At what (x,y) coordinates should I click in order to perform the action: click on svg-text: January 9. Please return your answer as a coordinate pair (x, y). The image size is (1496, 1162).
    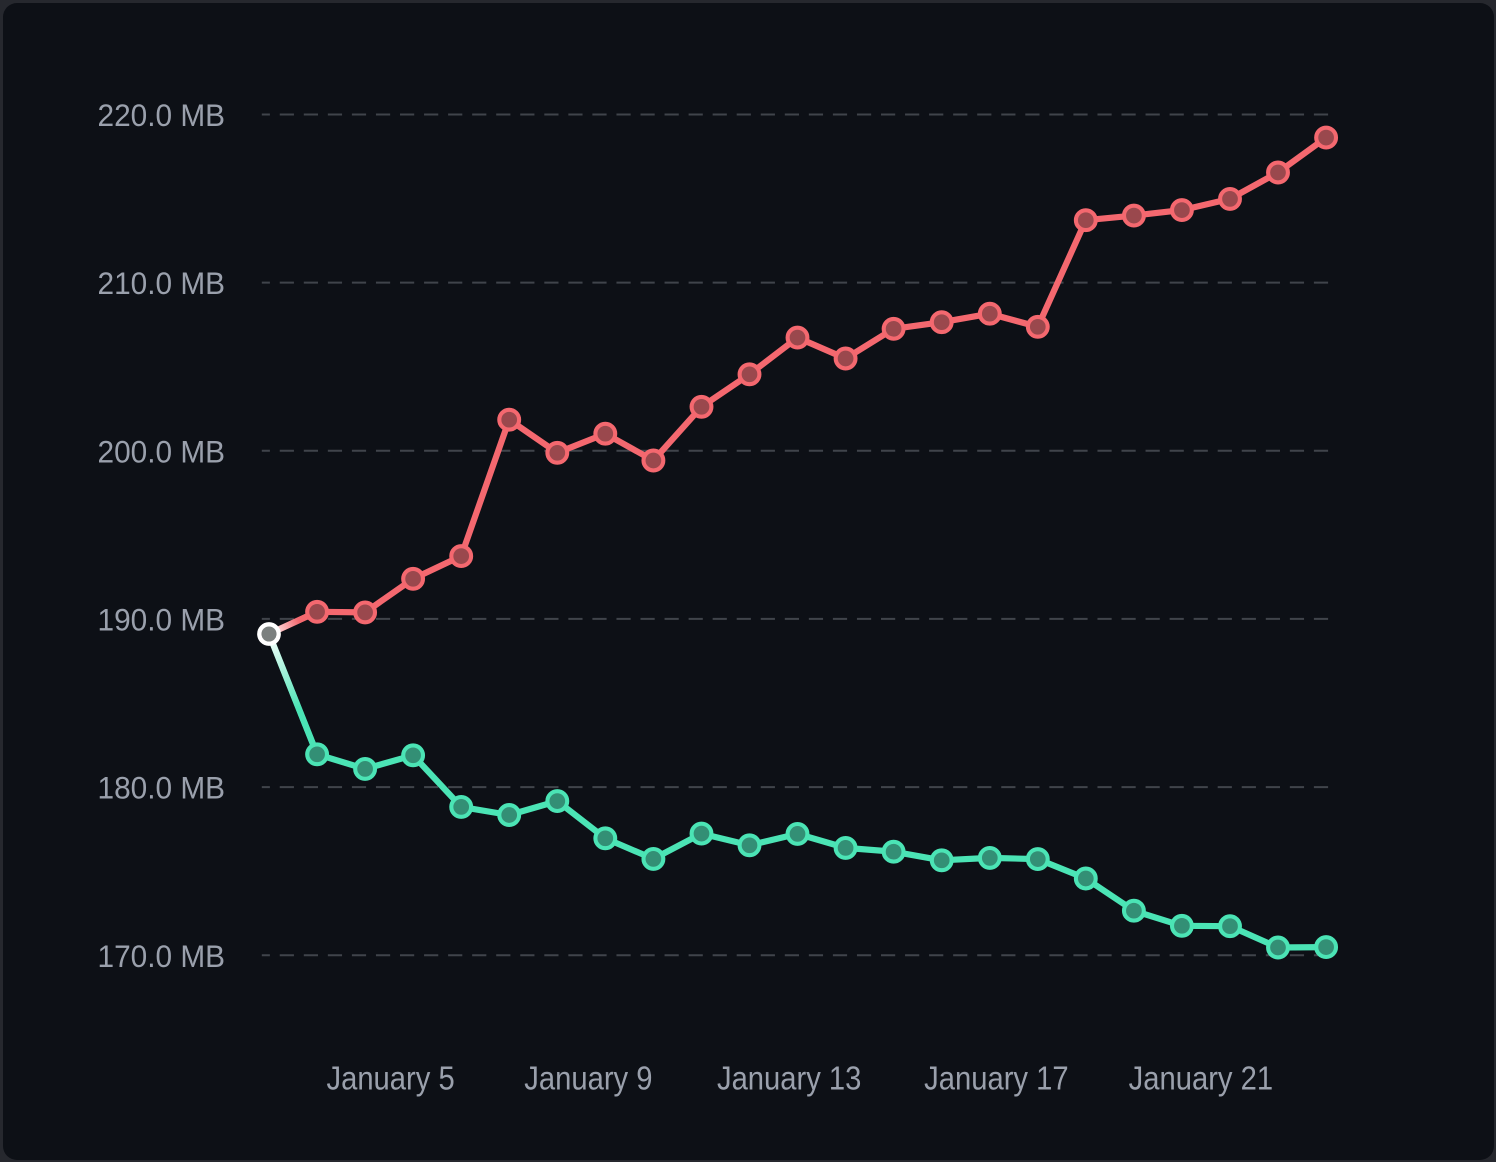
    Looking at the image, I should click on (588, 1078).